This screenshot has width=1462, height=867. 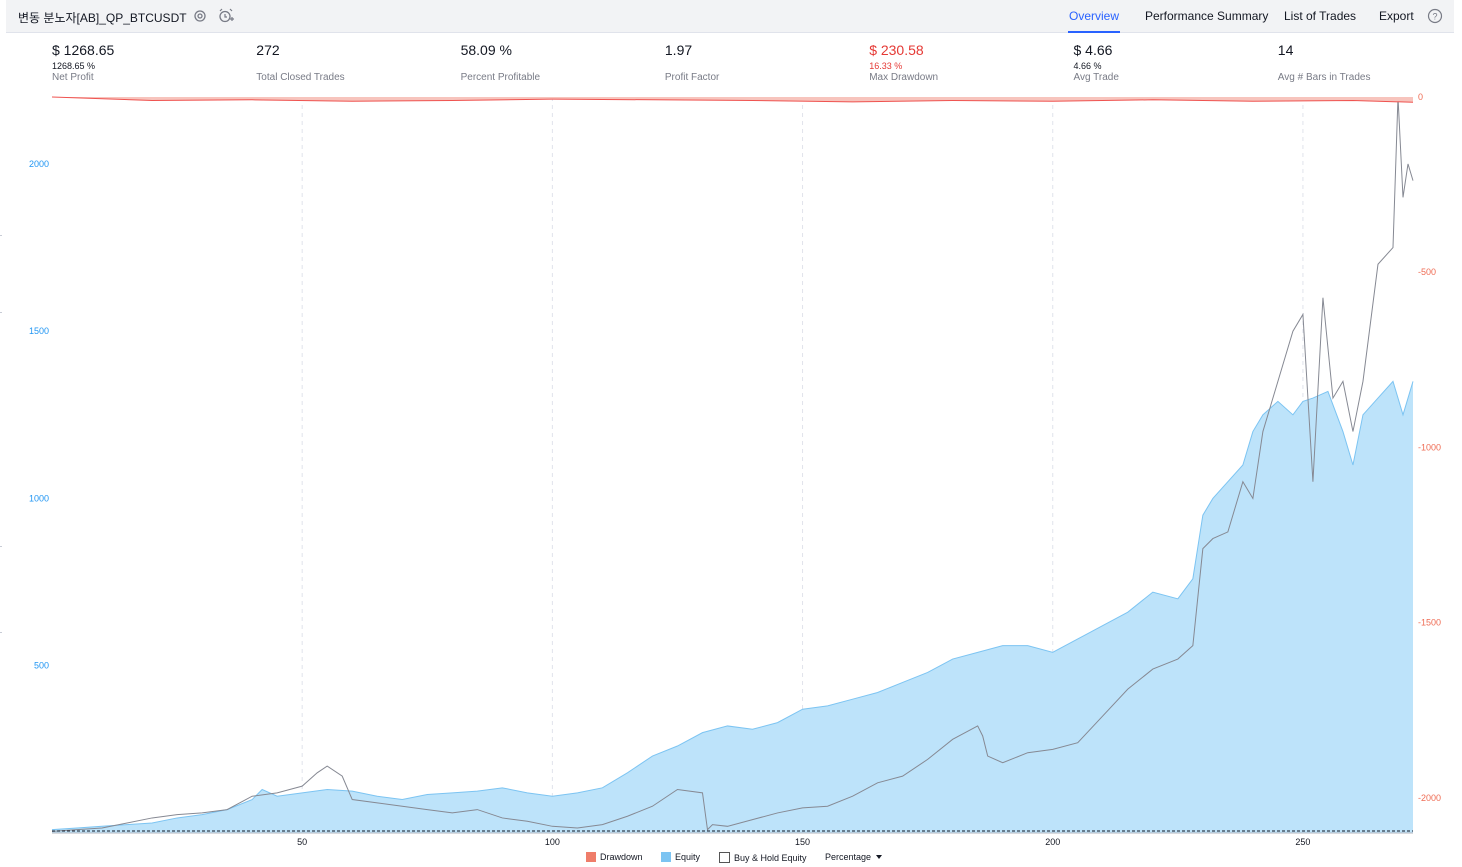 I want to click on tab-overview: Overview, so click(x=1094, y=16).